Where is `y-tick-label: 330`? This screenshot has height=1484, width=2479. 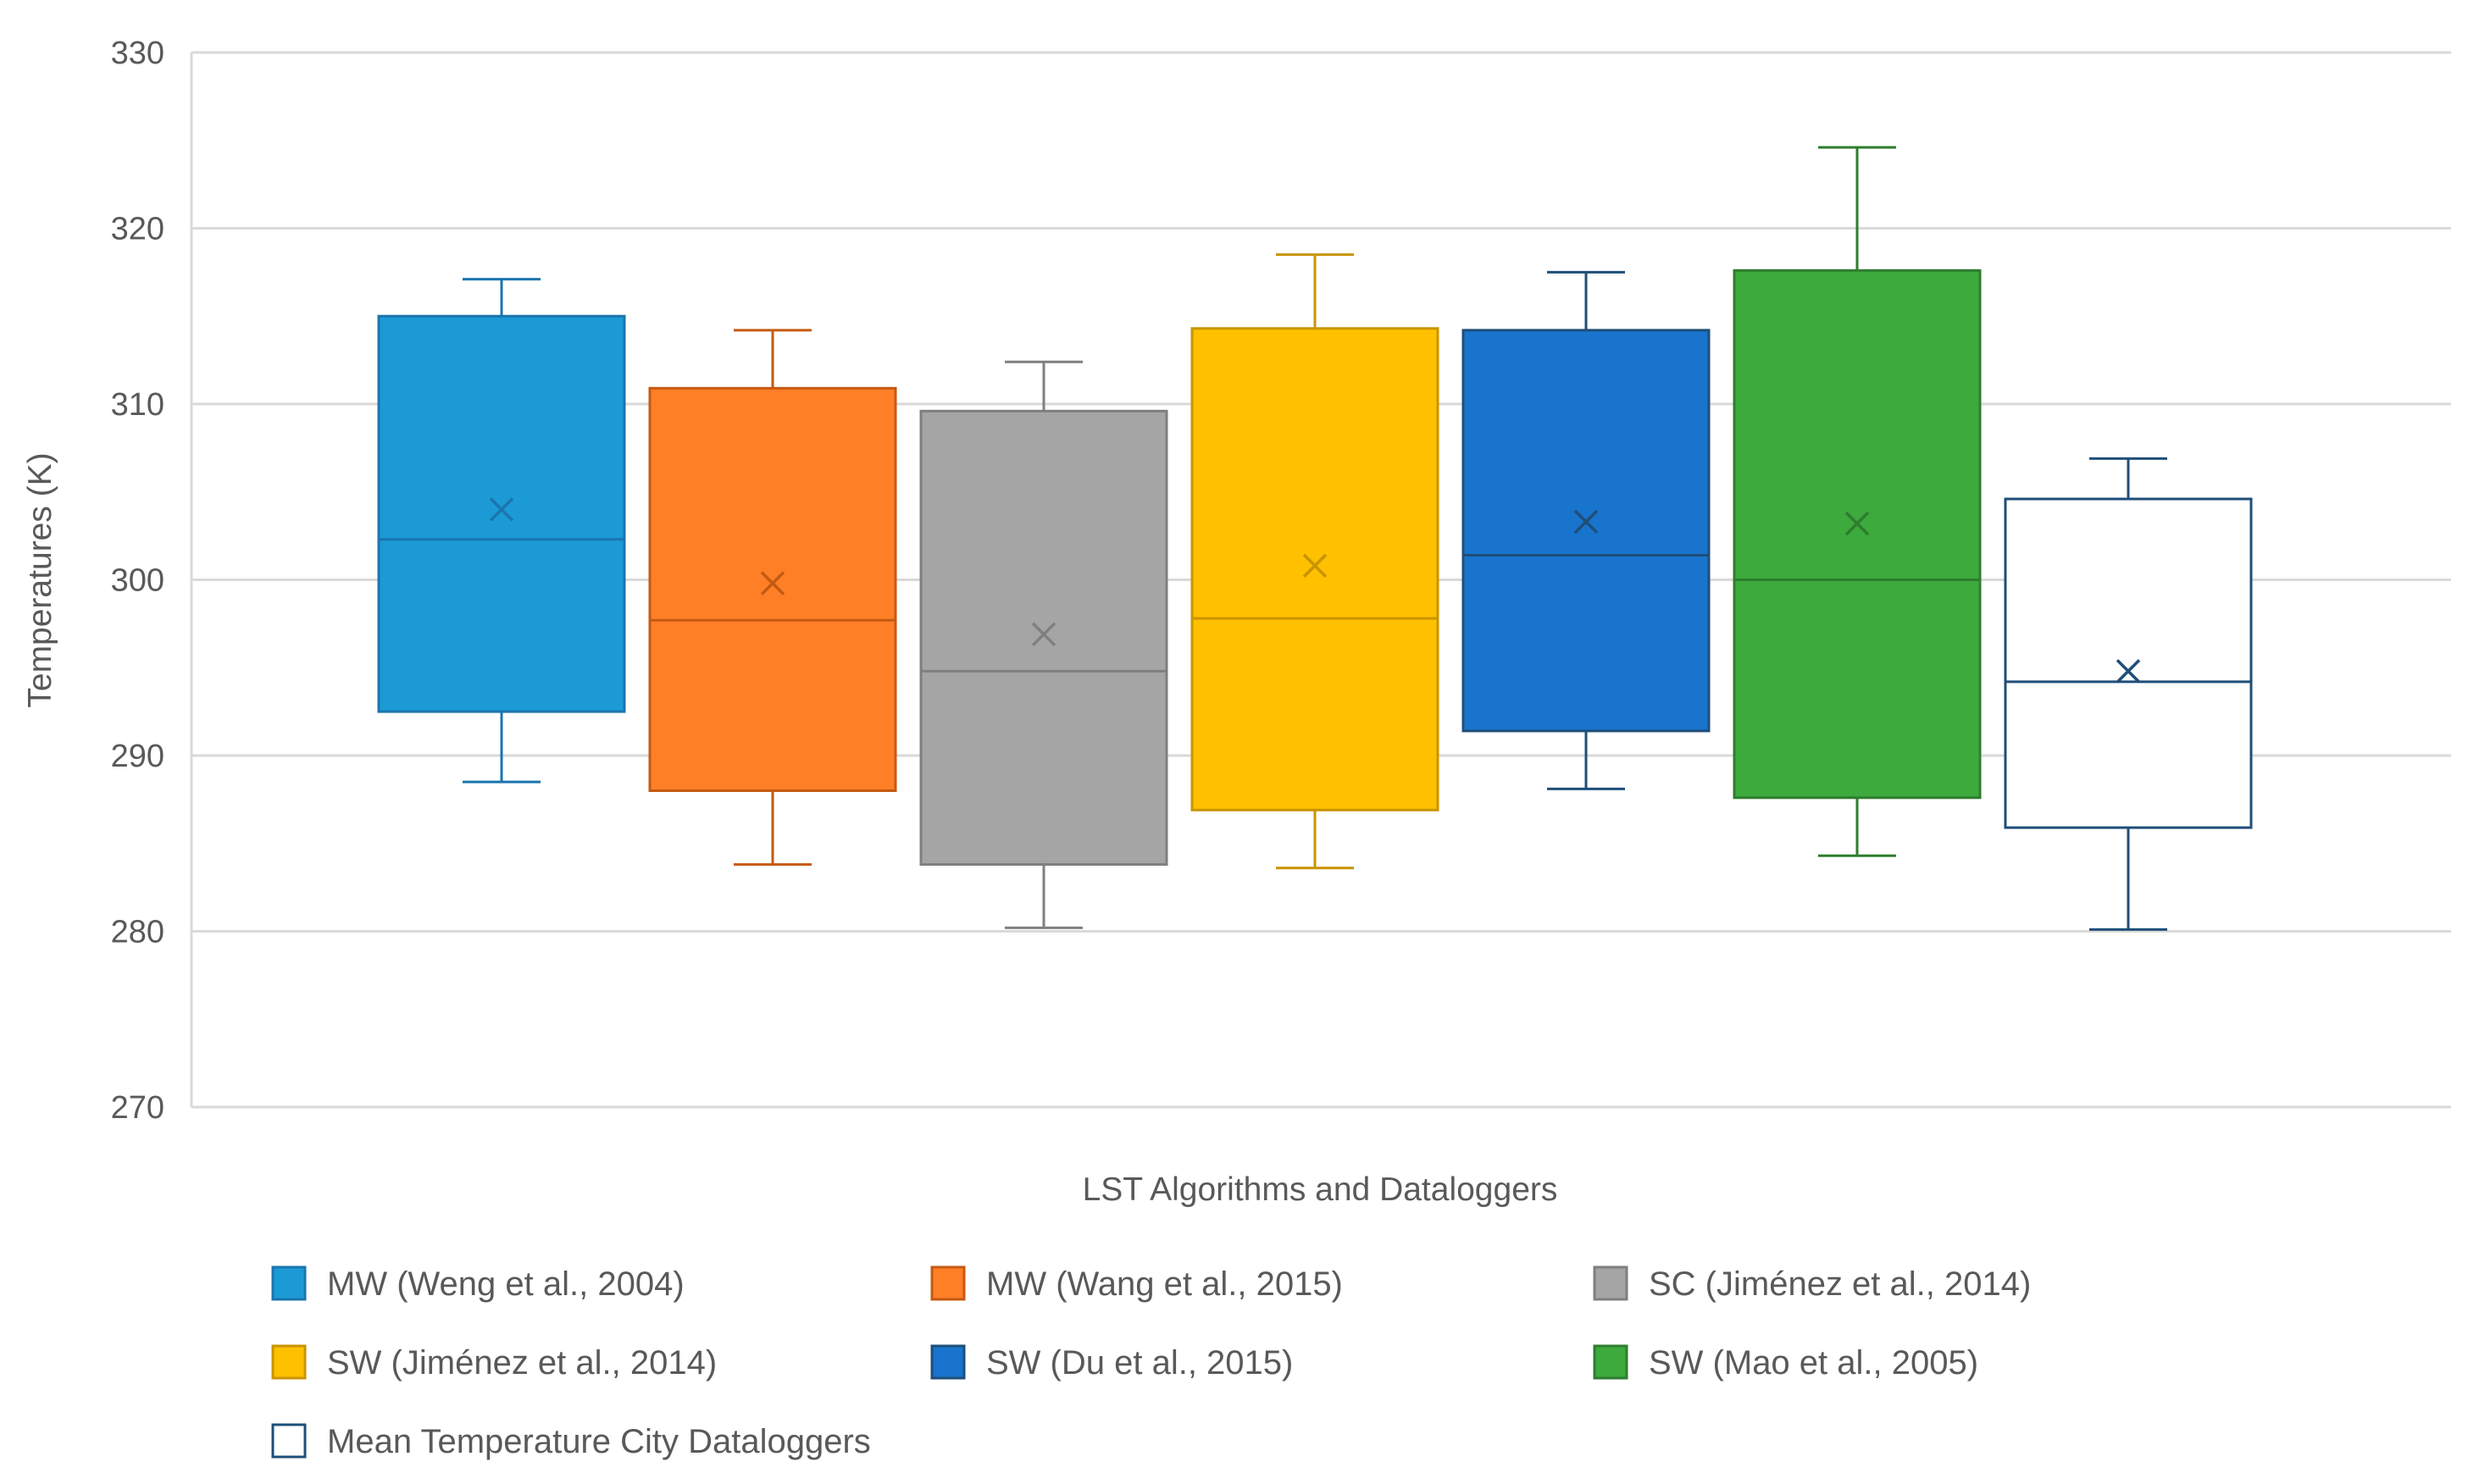 y-tick-label: 330 is located at coordinates (137, 53).